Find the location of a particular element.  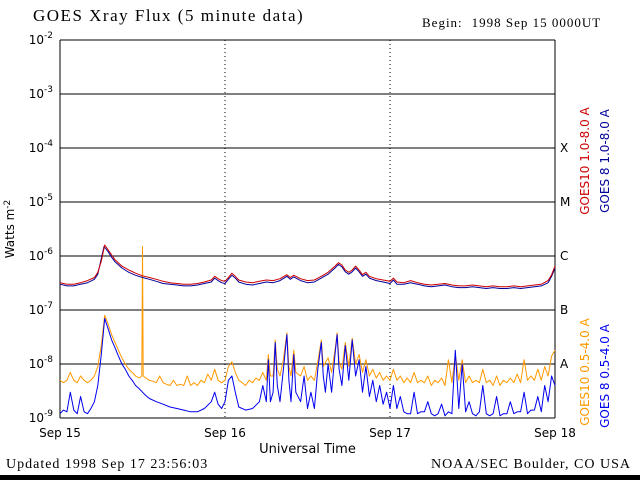

y-tick-label-10e-5: 10⁻⁵ is located at coordinates (41, 201).